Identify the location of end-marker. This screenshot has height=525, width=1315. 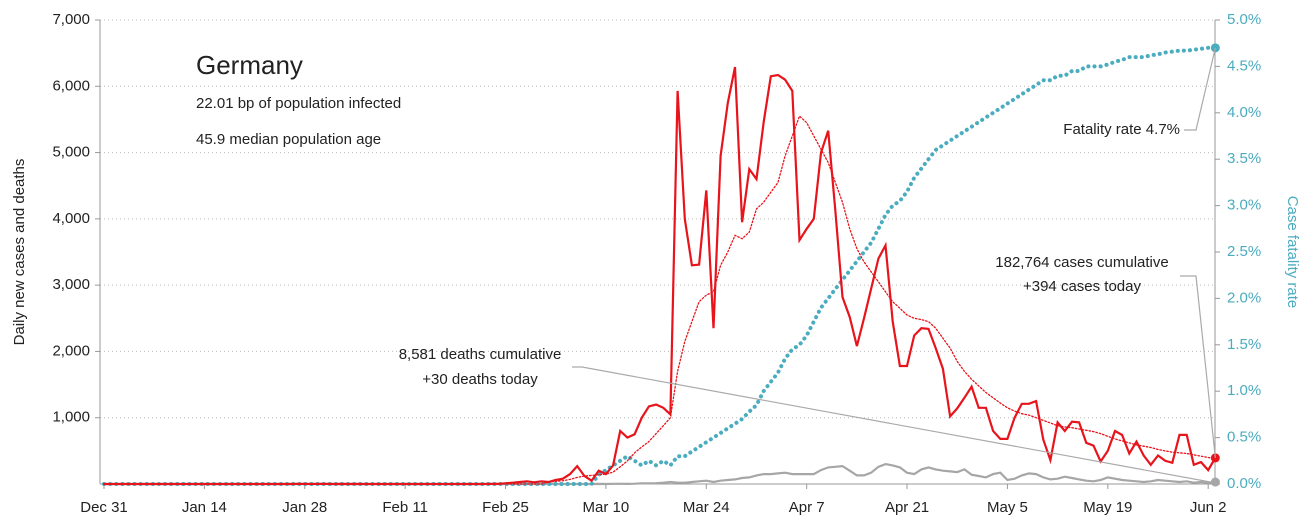
(1215, 482).